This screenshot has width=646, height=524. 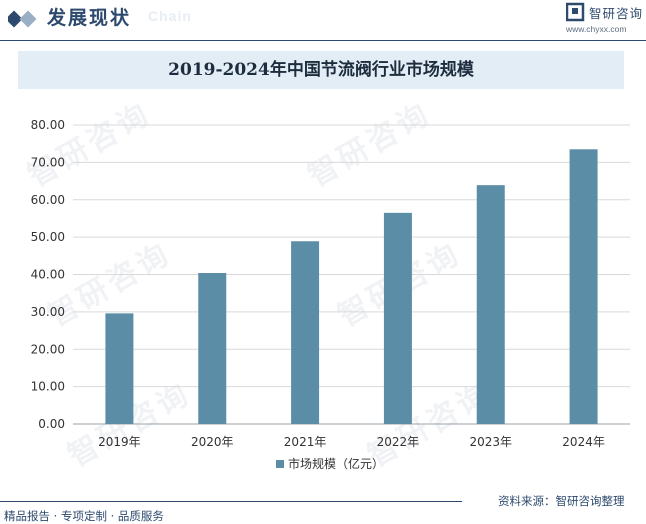 I want to click on page-header: 发展现状 Chain 智研咨询 www.chyxx.com, so click(x=323, y=20).